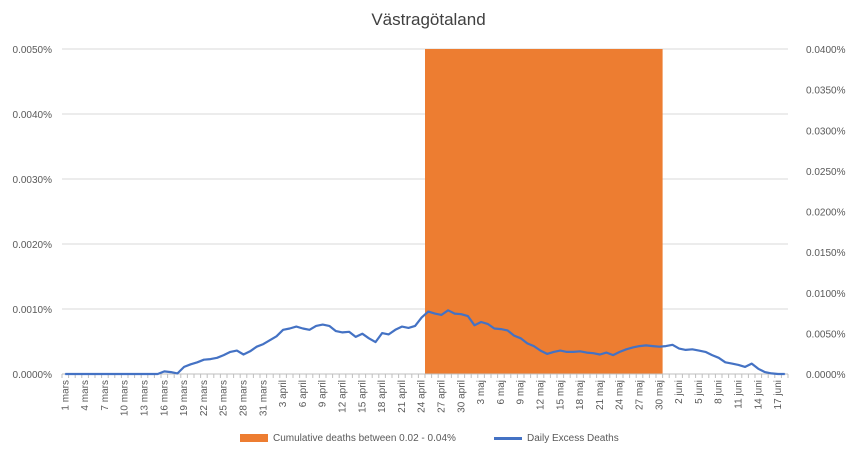 Image resolution: width=857 pixels, height=461 pixels. What do you see at coordinates (33, 375) in the screenshot?
I see `y-left-tick-label: 0.0000%` at bounding box center [33, 375].